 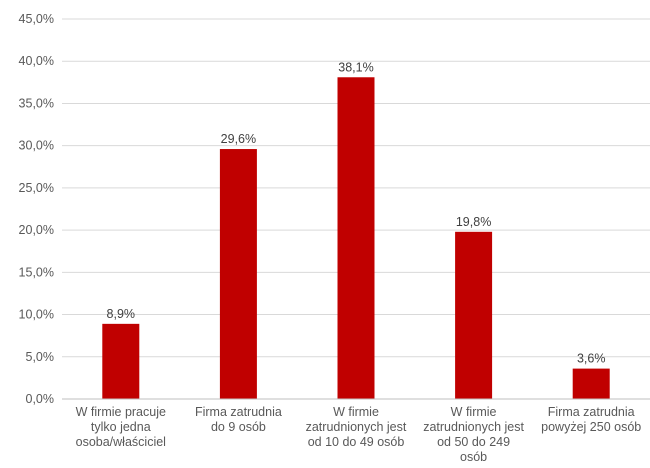 What do you see at coordinates (473, 222) in the screenshot?
I see `data-label: 19,8%` at bounding box center [473, 222].